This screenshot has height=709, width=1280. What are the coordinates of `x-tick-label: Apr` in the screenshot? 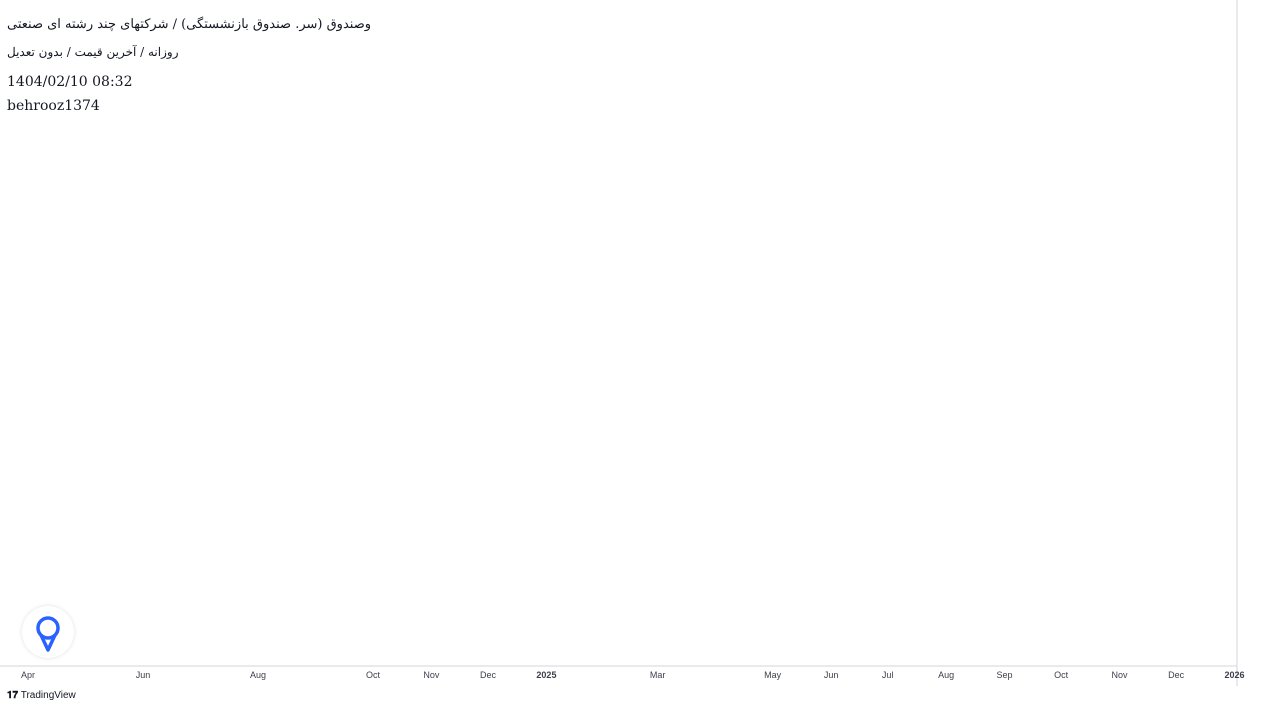 It's located at (28, 675).